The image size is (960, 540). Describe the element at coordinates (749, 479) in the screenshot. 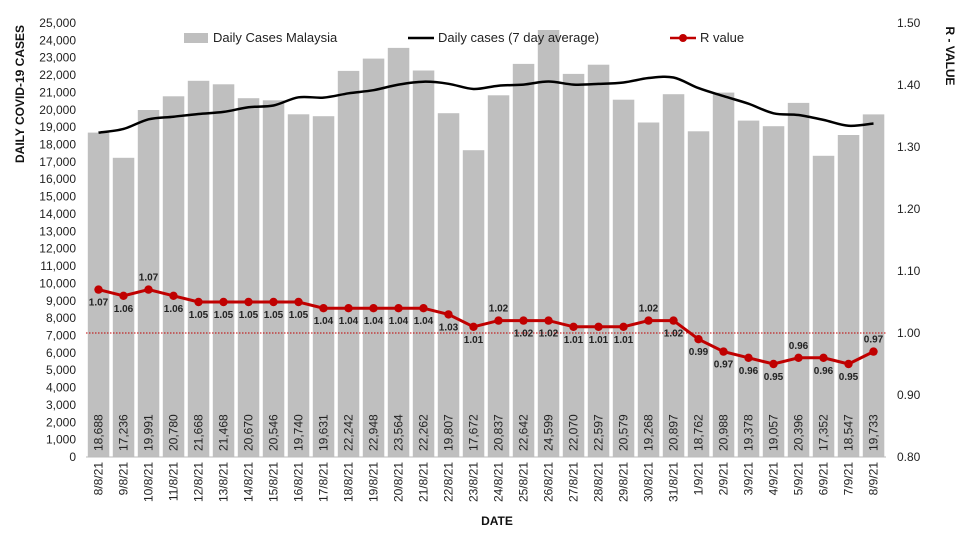

I see `x-tick-label: 3/9/21` at that location.